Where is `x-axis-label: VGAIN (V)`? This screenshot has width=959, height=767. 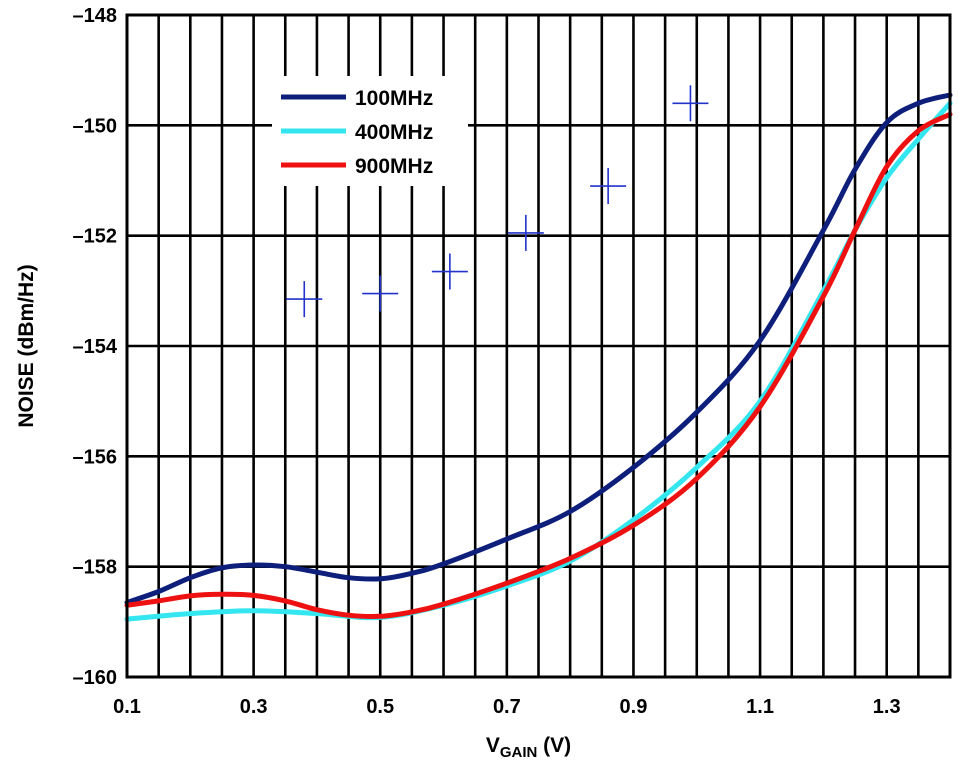 x-axis-label: VGAIN (V) is located at coordinates (528, 747).